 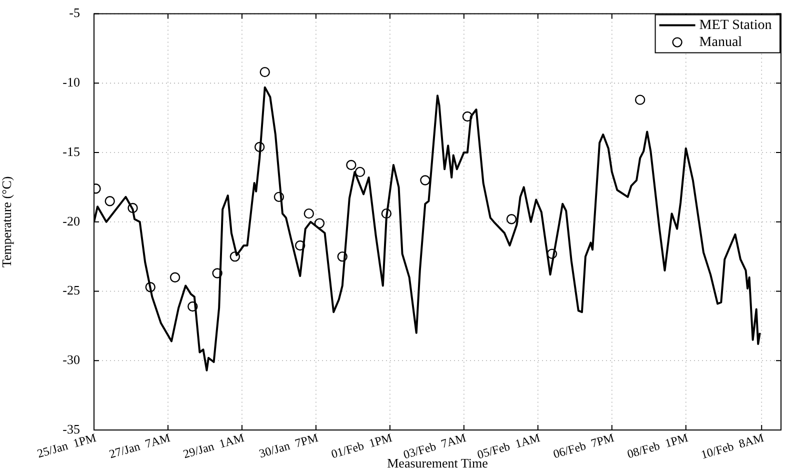 What do you see at coordinates (735, 25) in the screenshot?
I see `legend-label: MET Station` at bounding box center [735, 25].